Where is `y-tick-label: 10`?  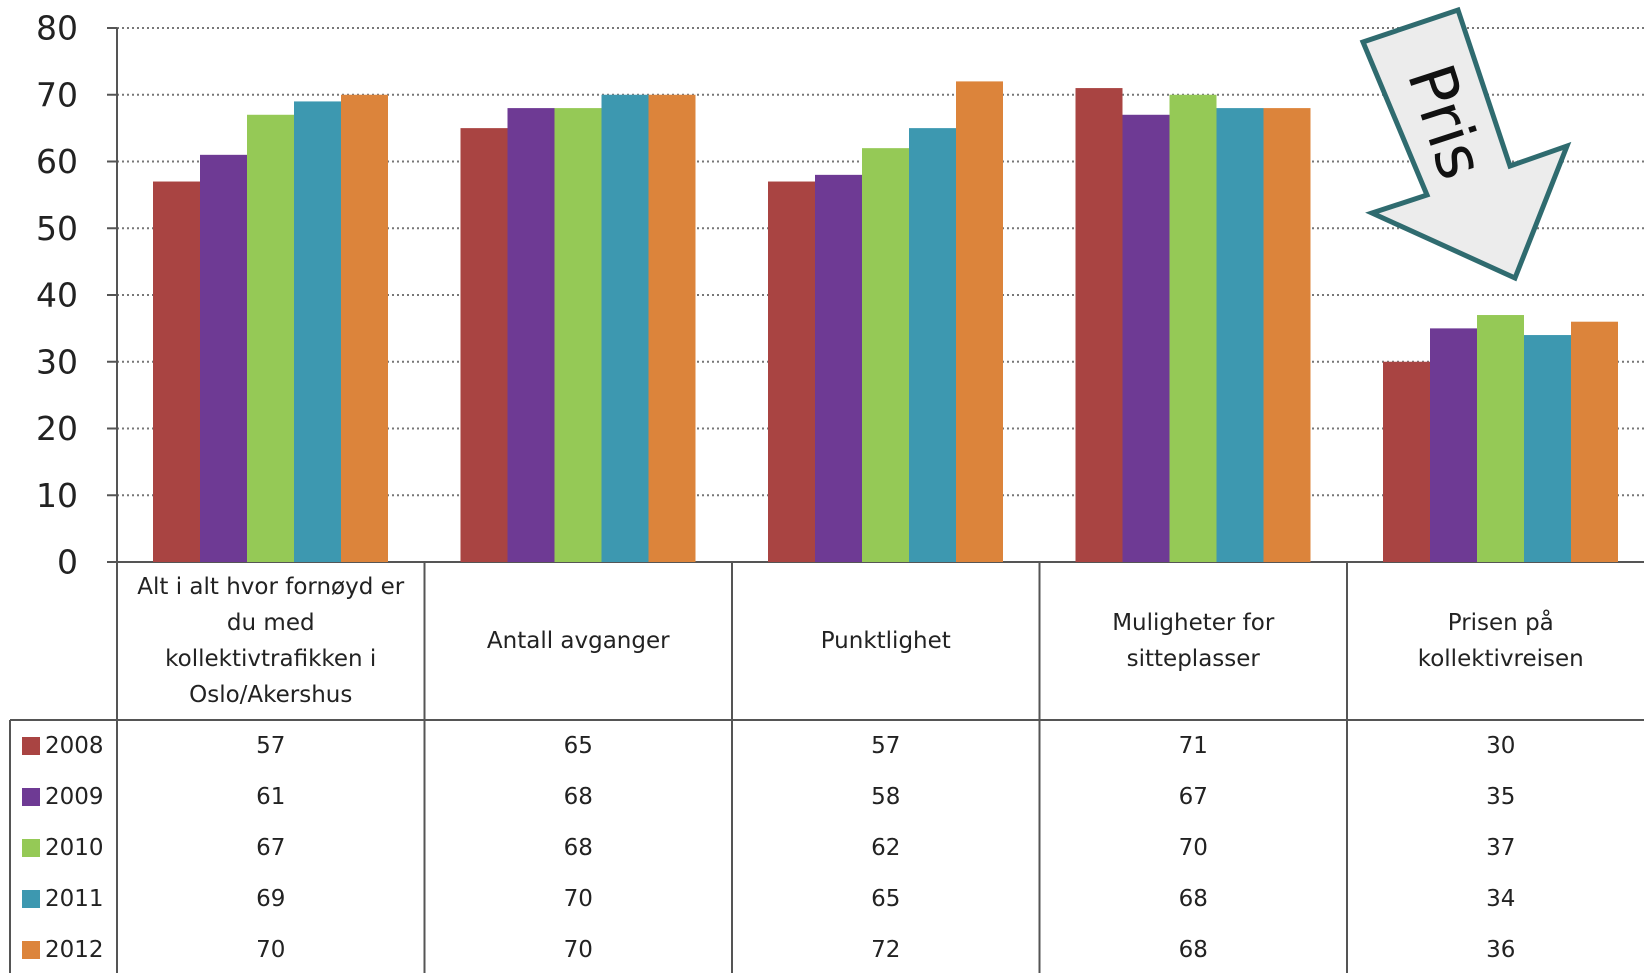 y-tick-label: 10 is located at coordinates (57, 495).